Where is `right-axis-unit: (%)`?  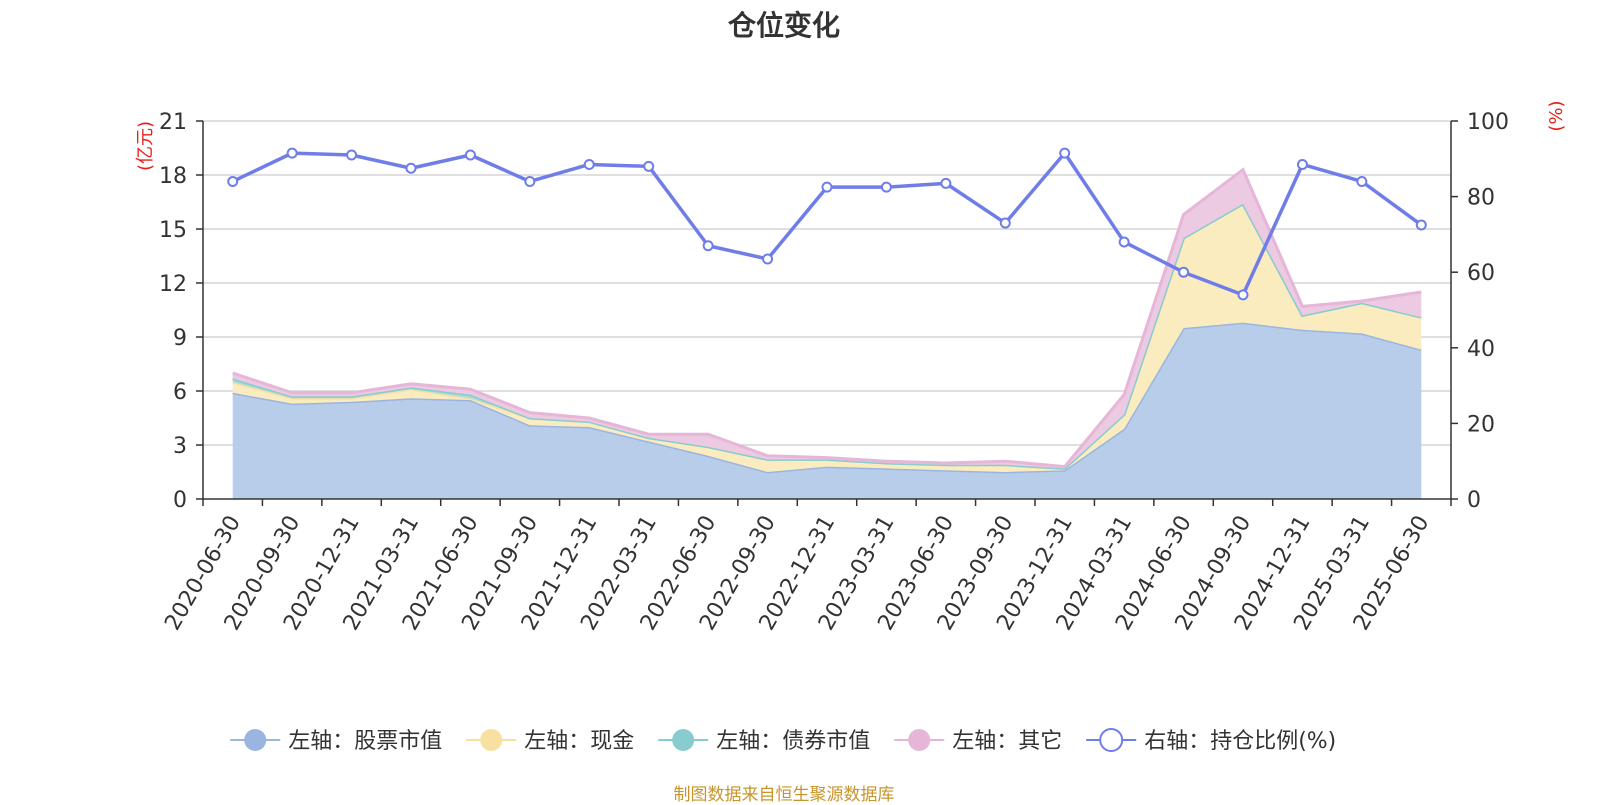
right-axis-unit: (%) is located at coordinates (1556, 115).